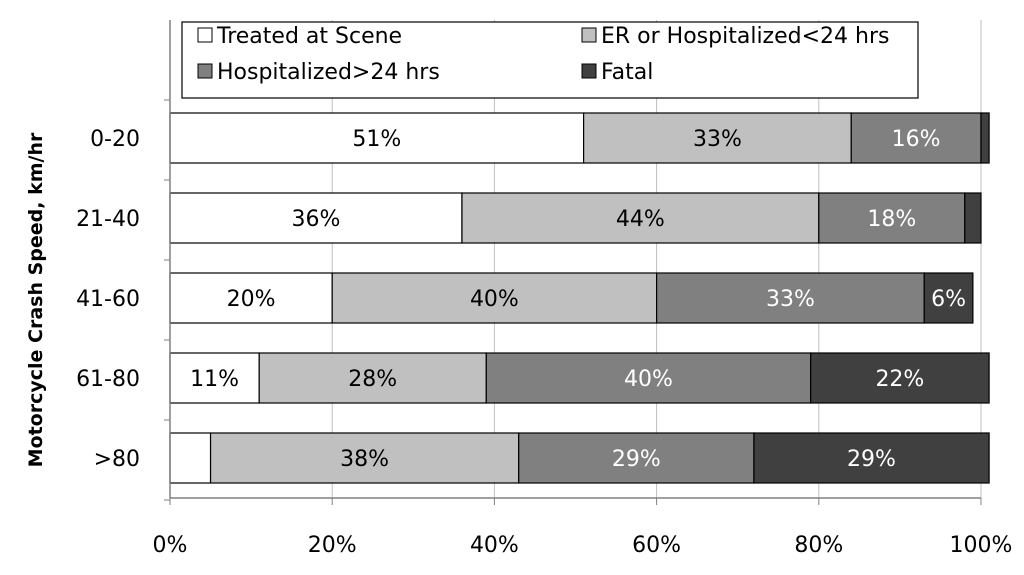  Describe the element at coordinates (981, 545) in the screenshot. I see `x-tick-label: 100%` at that location.